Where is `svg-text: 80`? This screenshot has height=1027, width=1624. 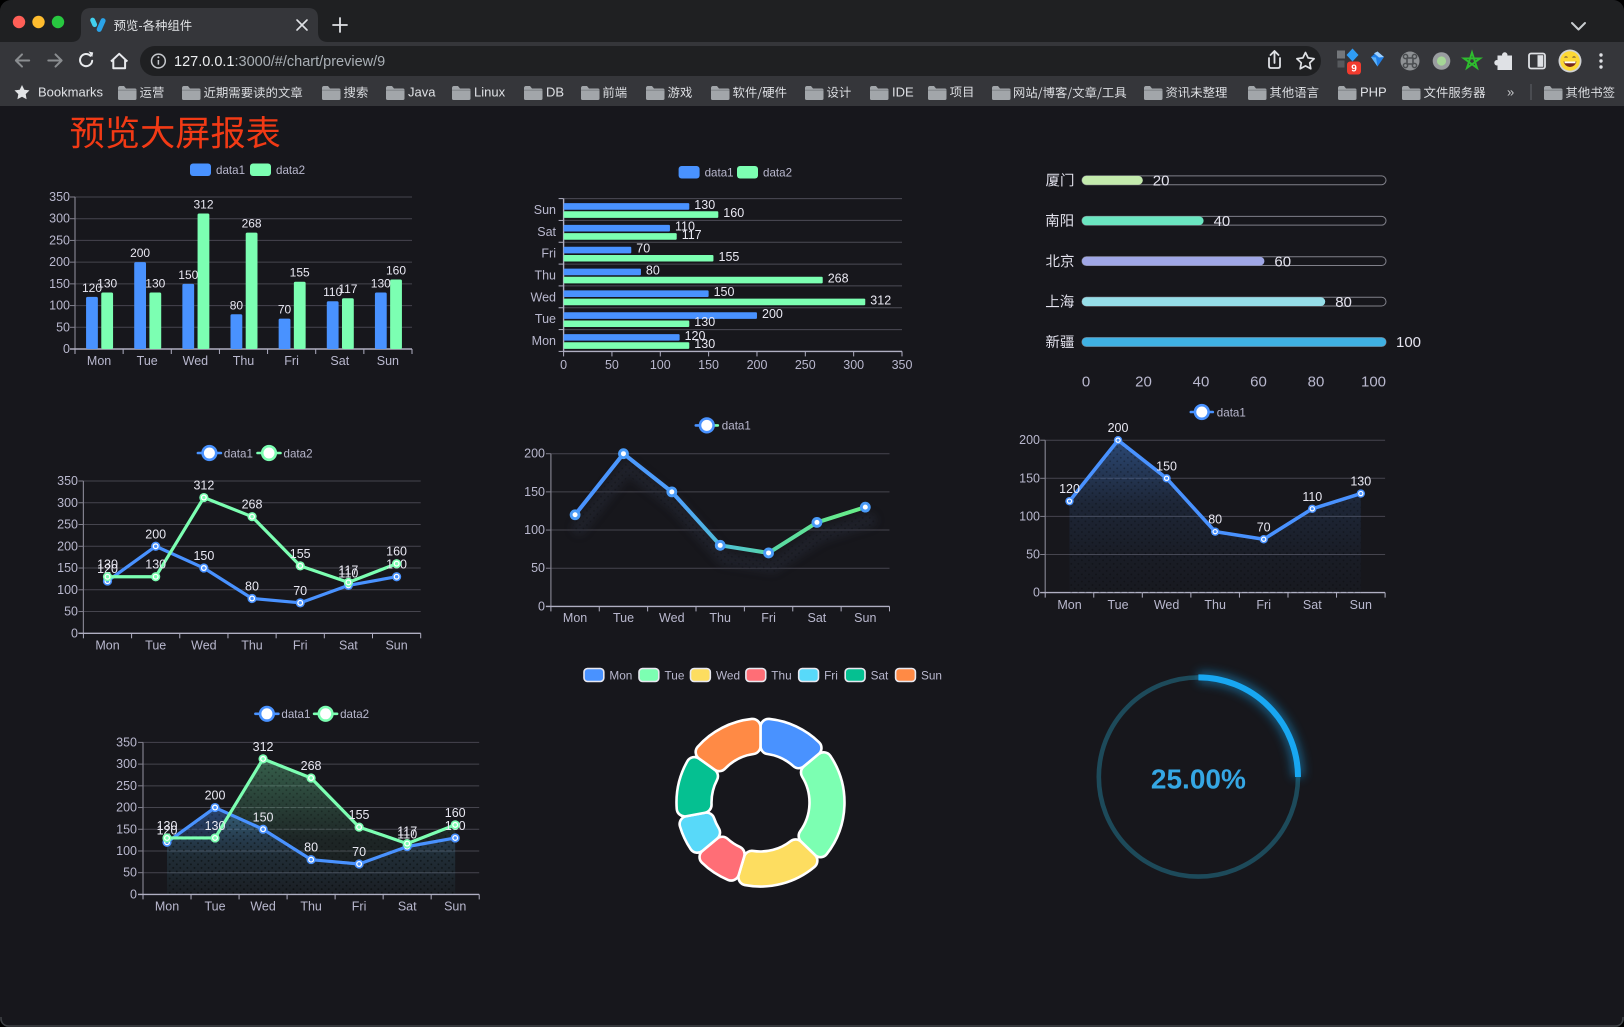 svg-text: 80 is located at coordinates (653, 270).